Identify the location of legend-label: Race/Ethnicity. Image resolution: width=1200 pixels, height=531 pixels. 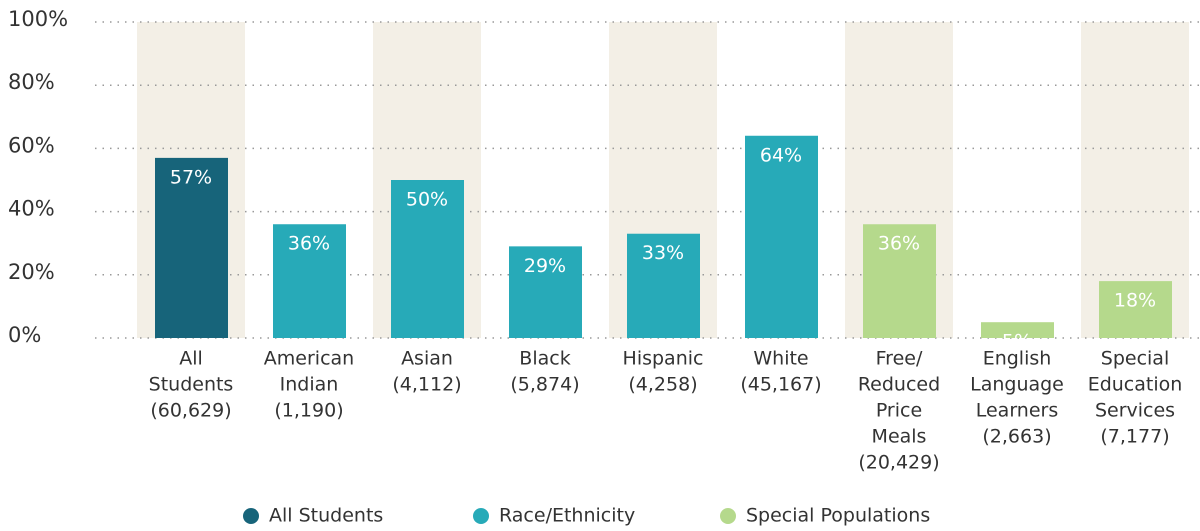
(567, 516).